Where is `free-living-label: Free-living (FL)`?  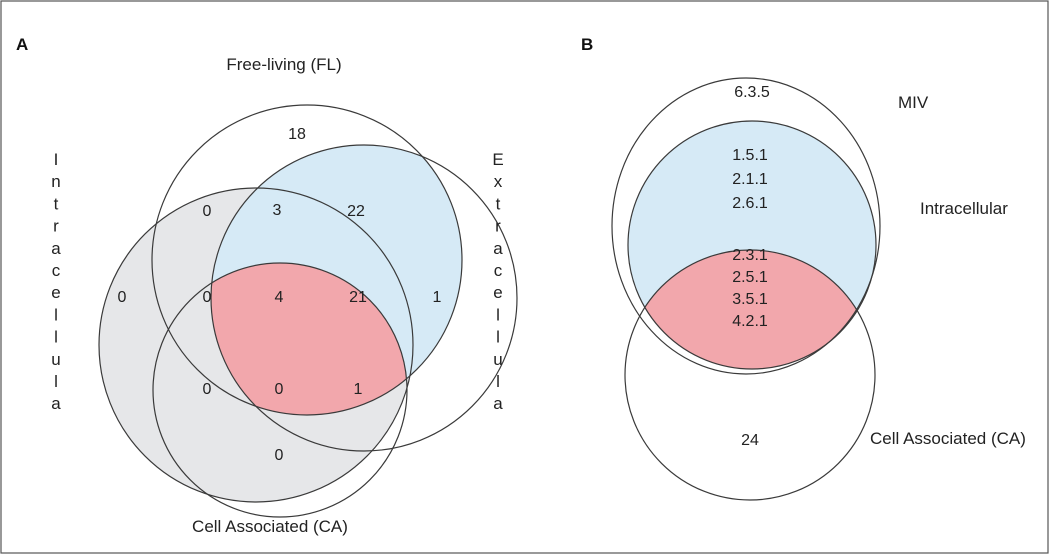 free-living-label: Free-living (FL) is located at coordinates (283, 64).